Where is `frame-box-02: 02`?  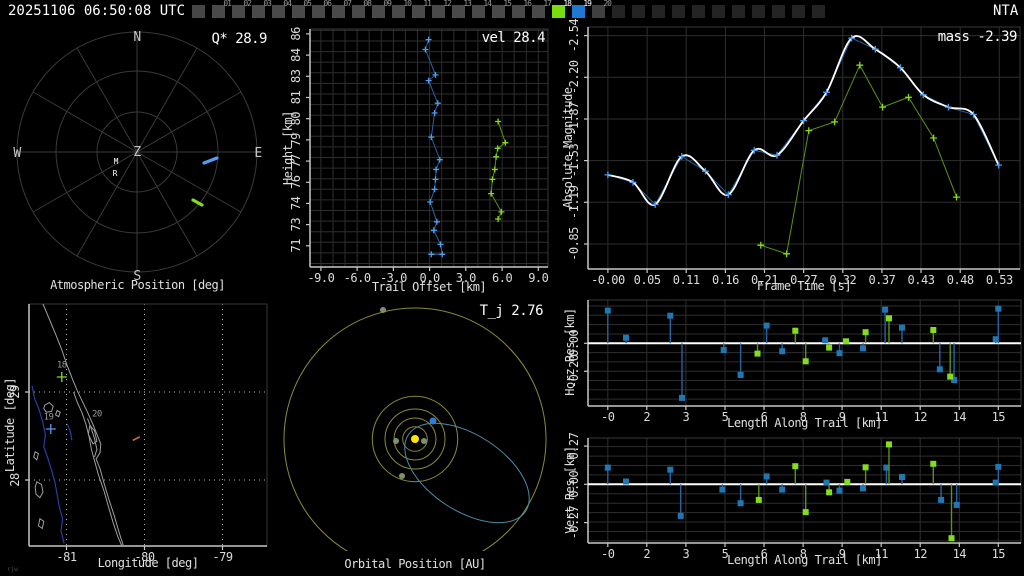 frame-box-02: 02 is located at coordinates (242, 10).